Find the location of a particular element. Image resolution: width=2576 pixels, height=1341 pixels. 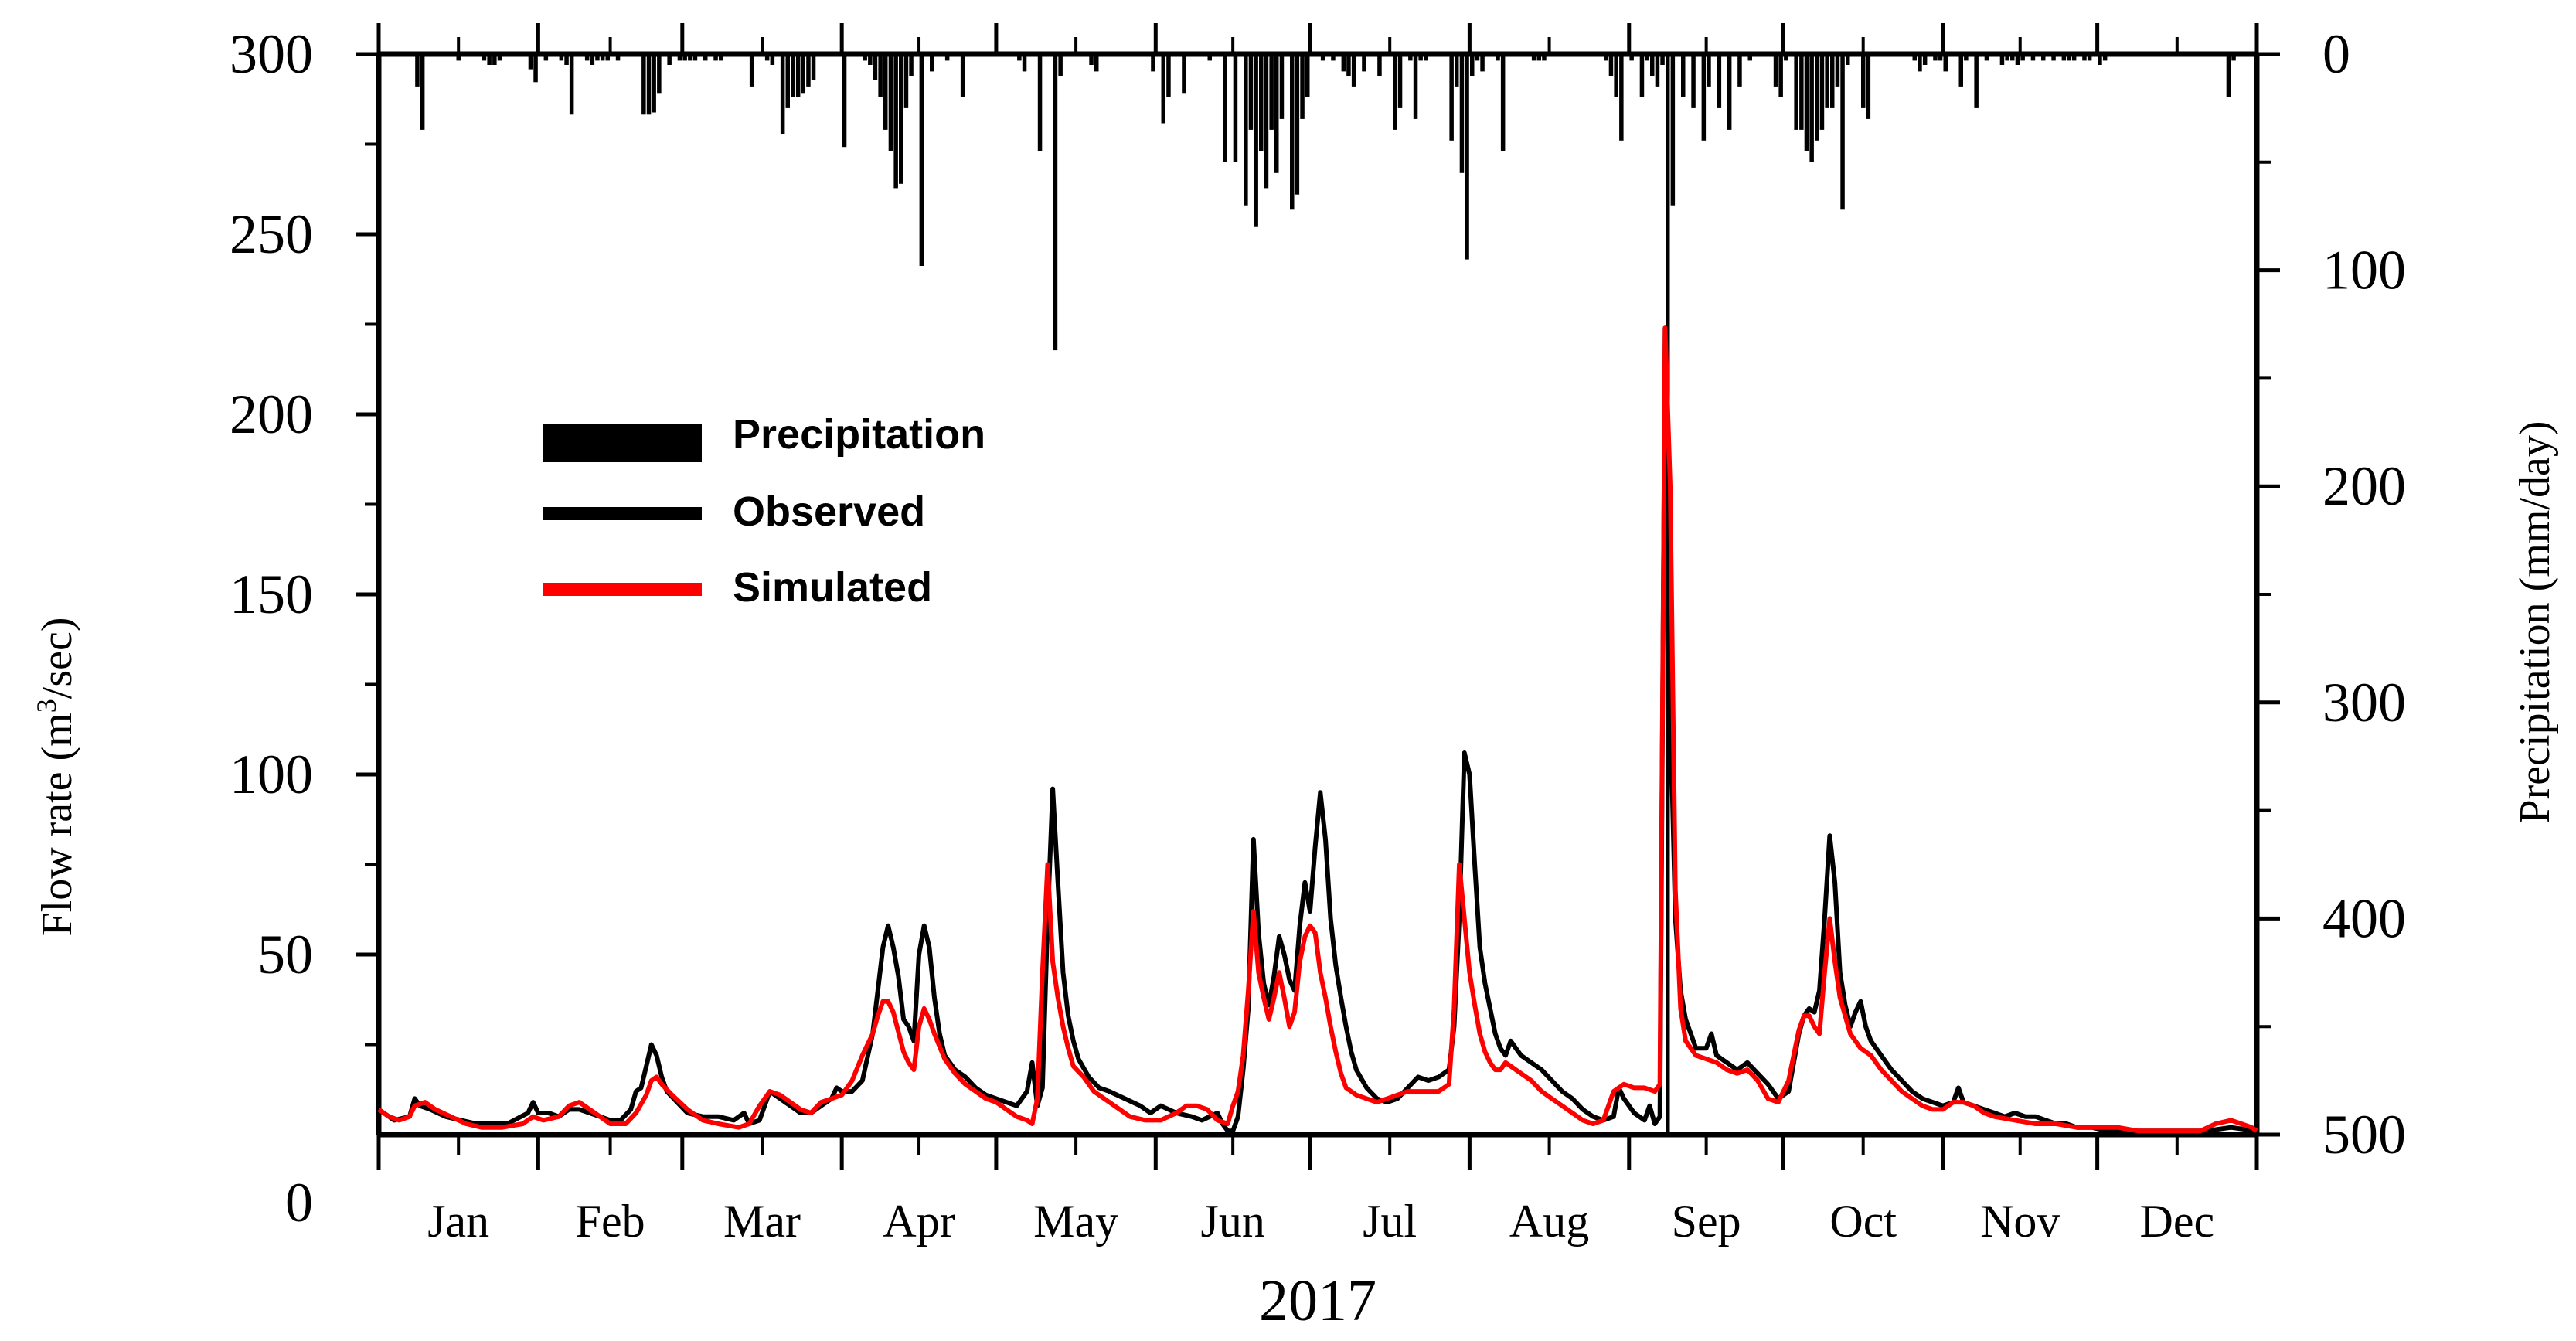

right-tick-label-4: 400 is located at coordinates (2364, 918).